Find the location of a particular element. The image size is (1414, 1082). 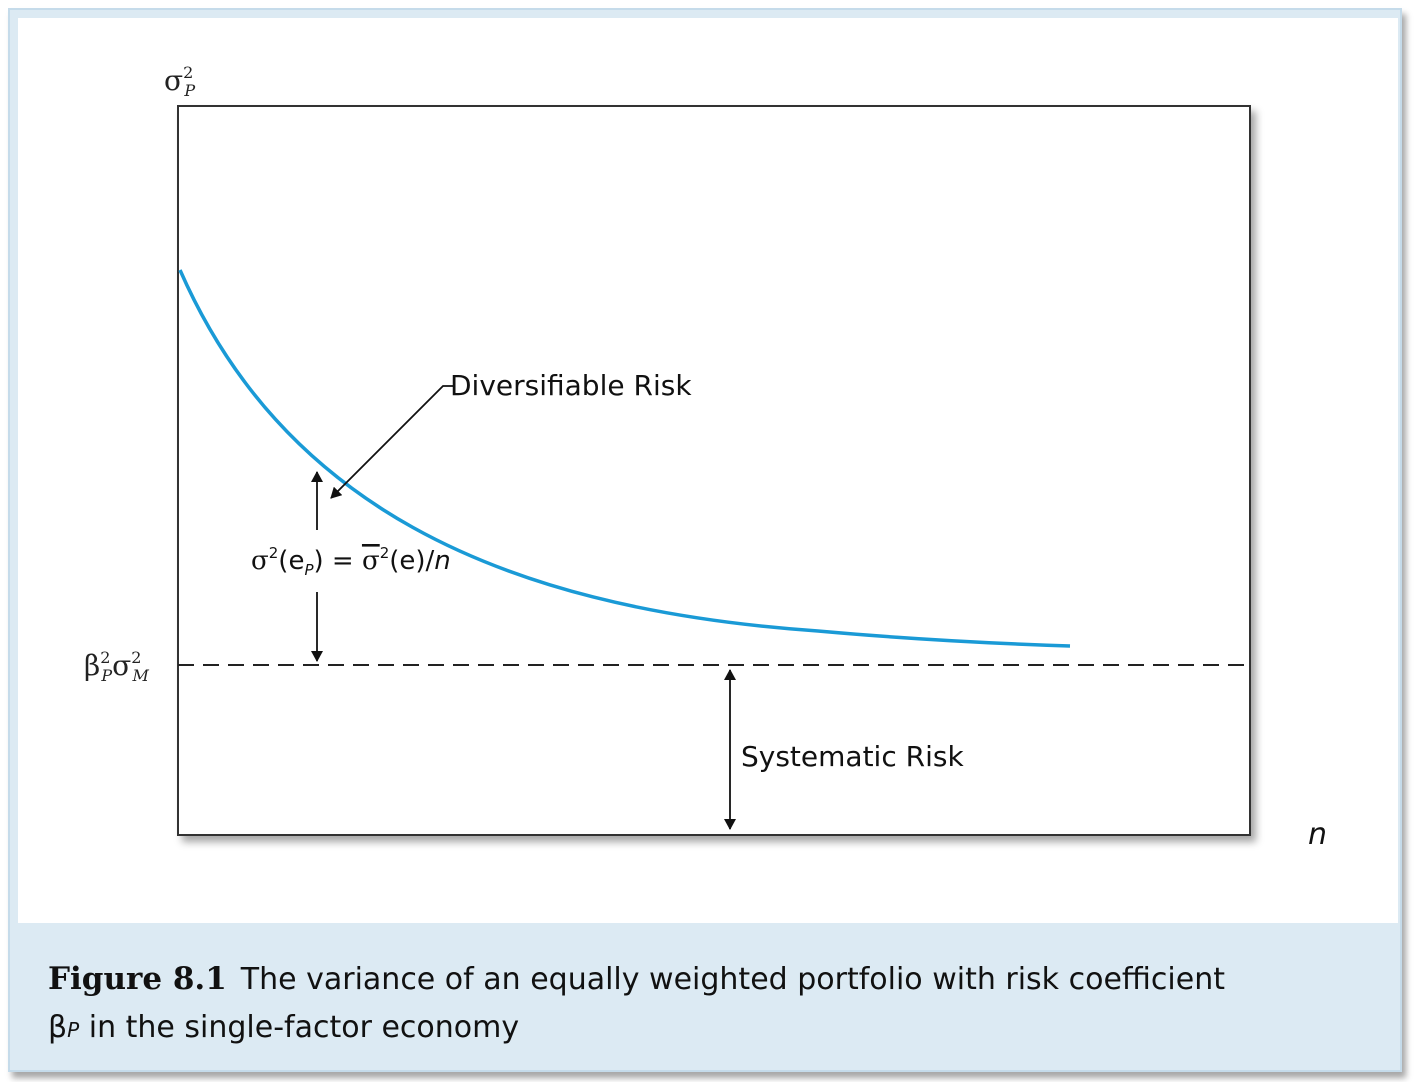

caption-beta-symbol: β is located at coordinates (58, 1027).